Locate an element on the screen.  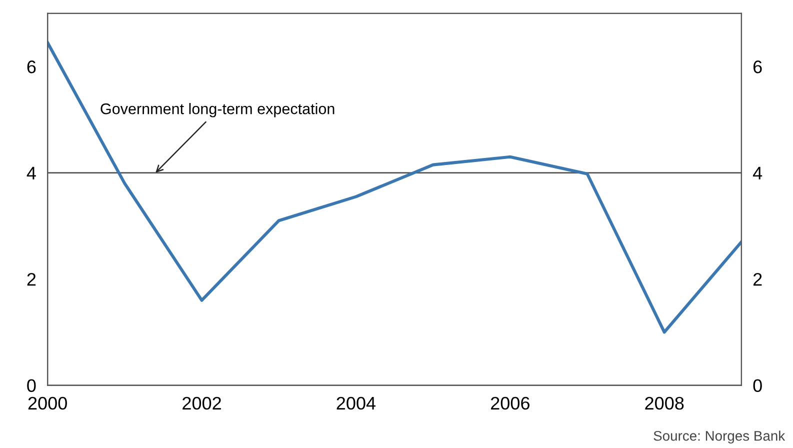
x-tick-label: 2000 is located at coordinates (47, 403).